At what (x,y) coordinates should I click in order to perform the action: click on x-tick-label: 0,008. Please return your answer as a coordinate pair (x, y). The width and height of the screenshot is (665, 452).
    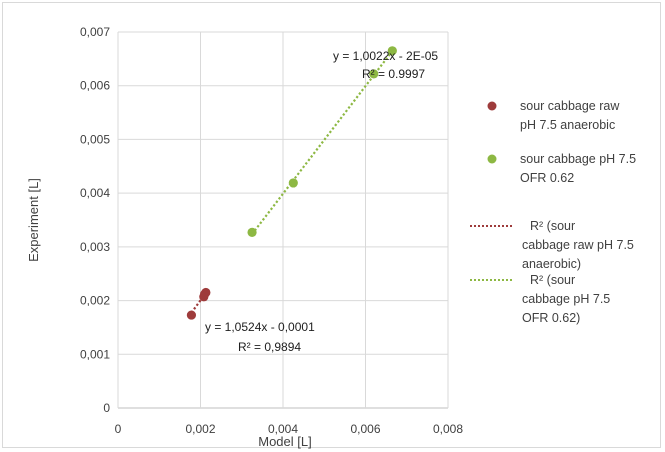
    Looking at the image, I should click on (448, 429).